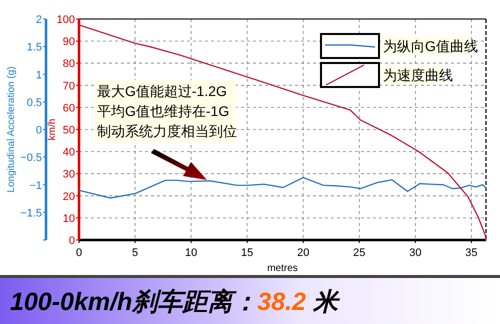 The width and height of the screenshot is (500, 324). What do you see at coordinates (68, 218) in the screenshot?
I see `y-tick-label: 10` at bounding box center [68, 218].